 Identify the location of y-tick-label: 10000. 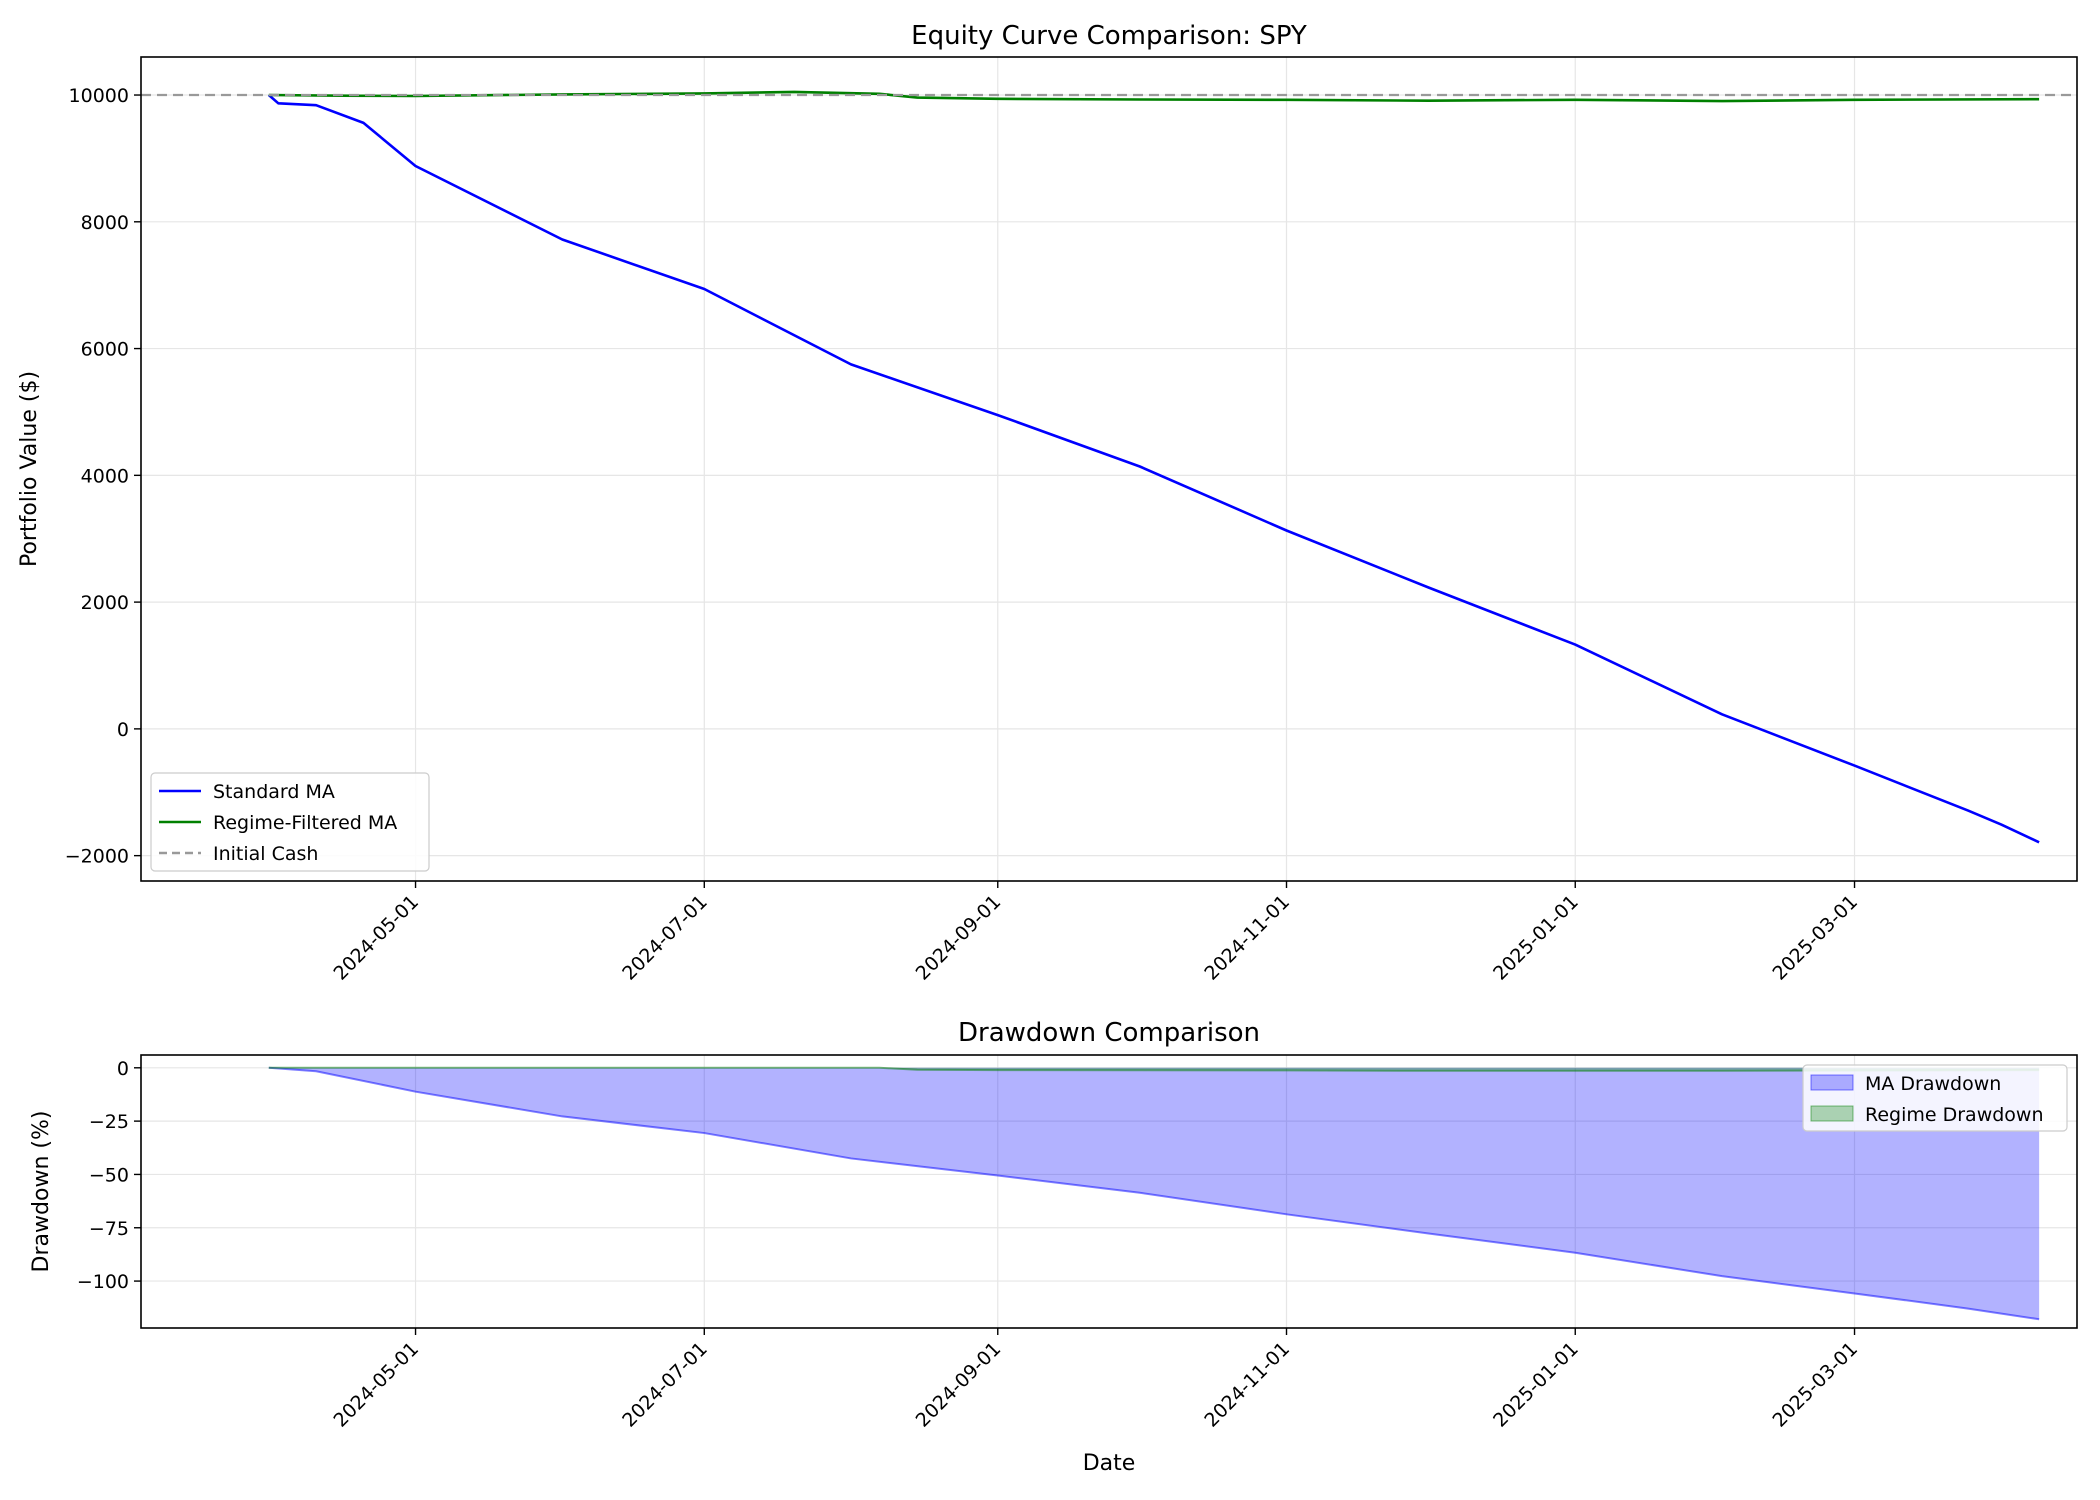
(99, 96).